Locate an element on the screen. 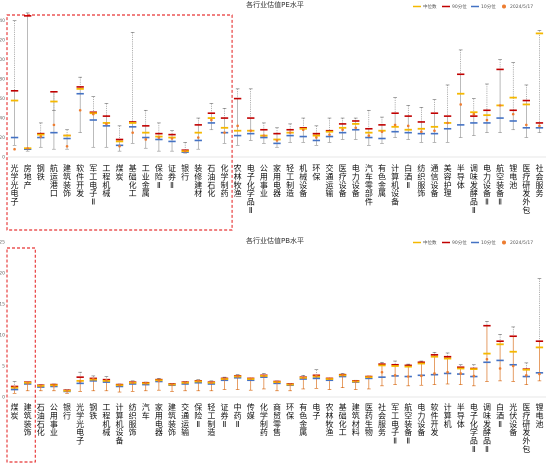 This screenshot has height=463, width=550. pe-y-tick-label: 100 is located at coordinates (2, 60).